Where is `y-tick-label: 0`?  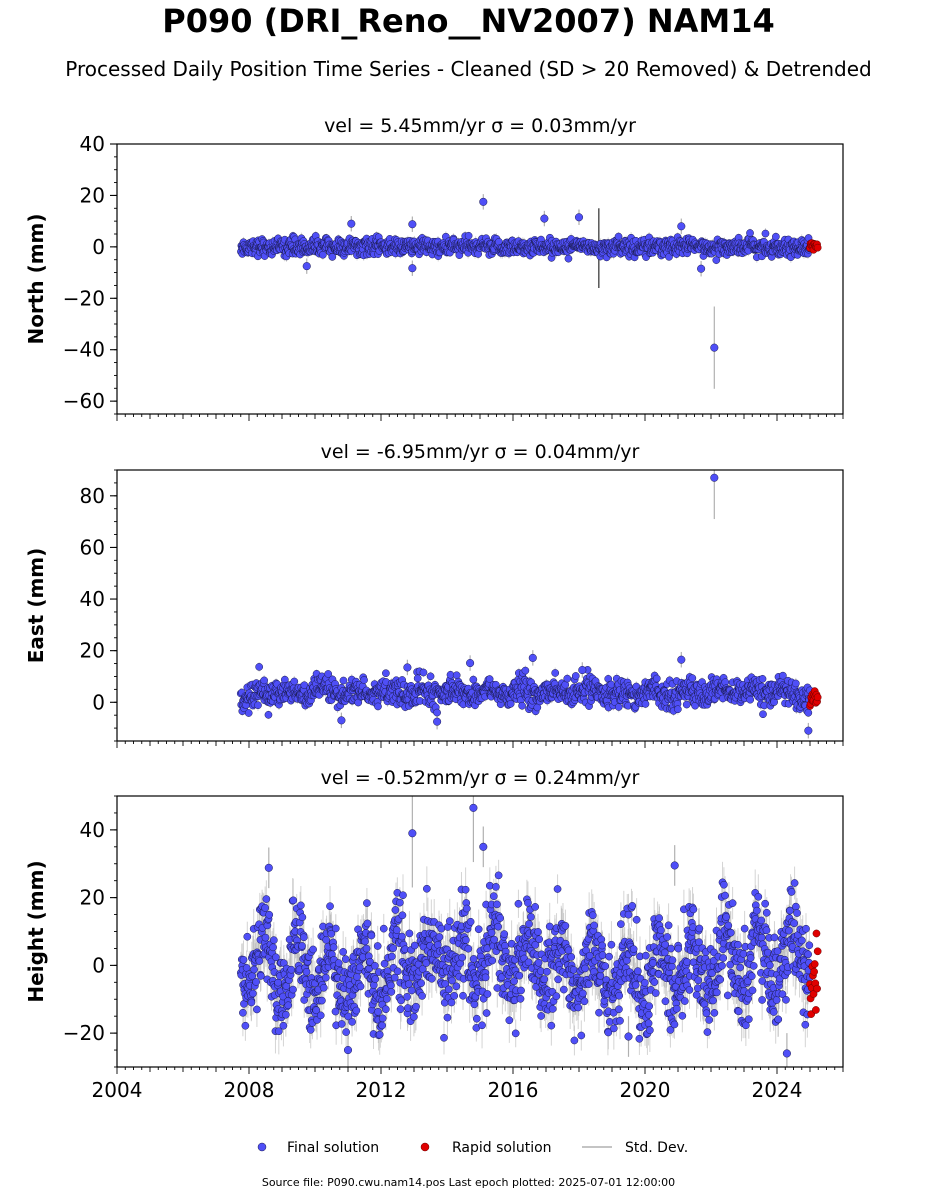 y-tick-label: 0 is located at coordinates (98, 247).